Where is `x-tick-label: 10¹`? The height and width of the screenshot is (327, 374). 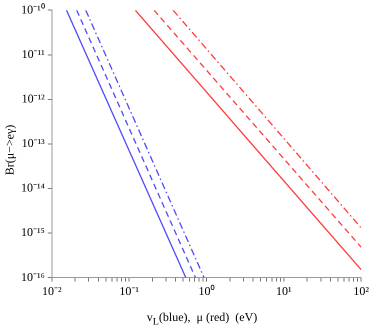
x-tick-label: 10¹ is located at coordinates (284, 291).